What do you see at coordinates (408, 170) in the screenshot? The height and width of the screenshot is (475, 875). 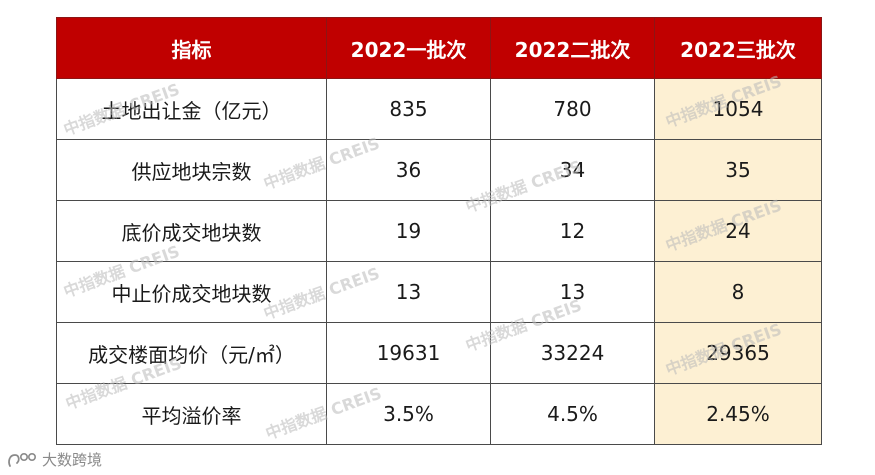 I see `cell-batch-1: 36` at bounding box center [408, 170].